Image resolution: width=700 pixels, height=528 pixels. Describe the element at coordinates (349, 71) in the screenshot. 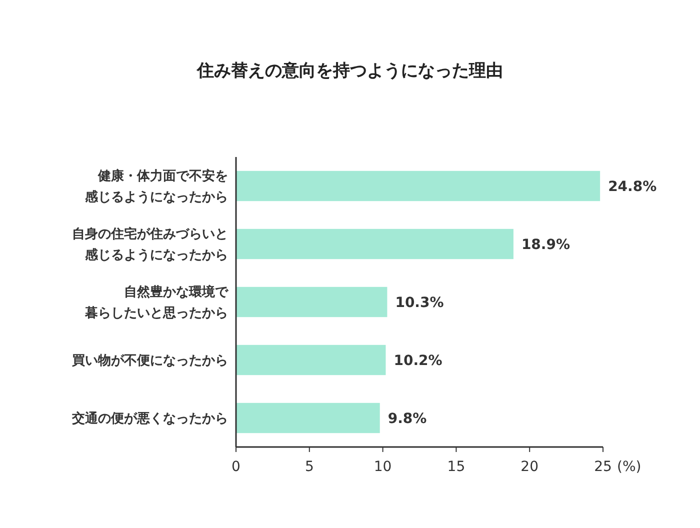

I see `chart-title: 住み替えの意向を持つようになった理由` at that location.